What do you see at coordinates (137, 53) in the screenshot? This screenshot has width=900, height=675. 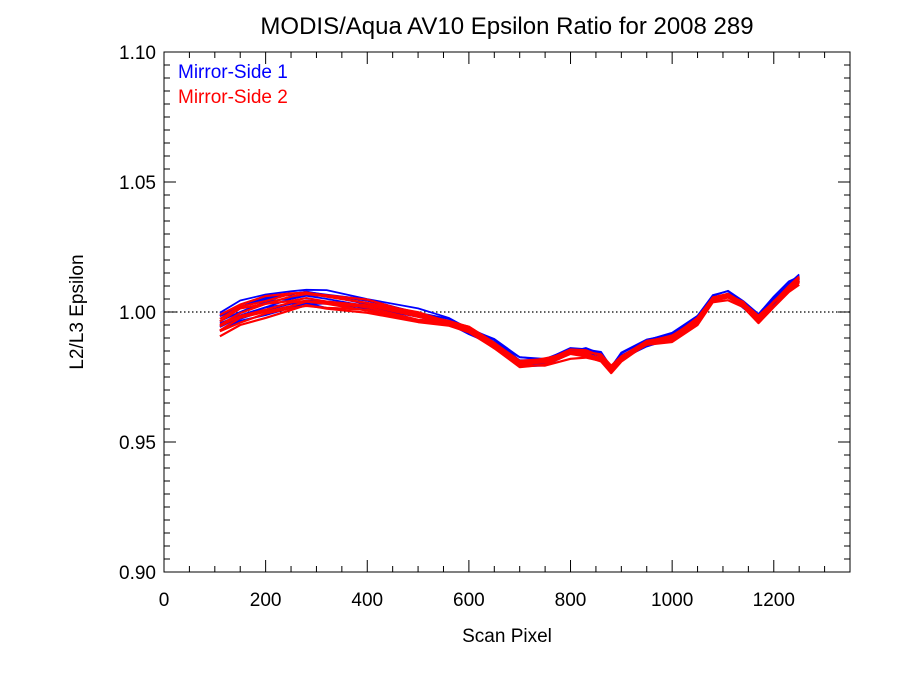 I see `y-tick-label: 1.10` at bounding box center [137, 53].